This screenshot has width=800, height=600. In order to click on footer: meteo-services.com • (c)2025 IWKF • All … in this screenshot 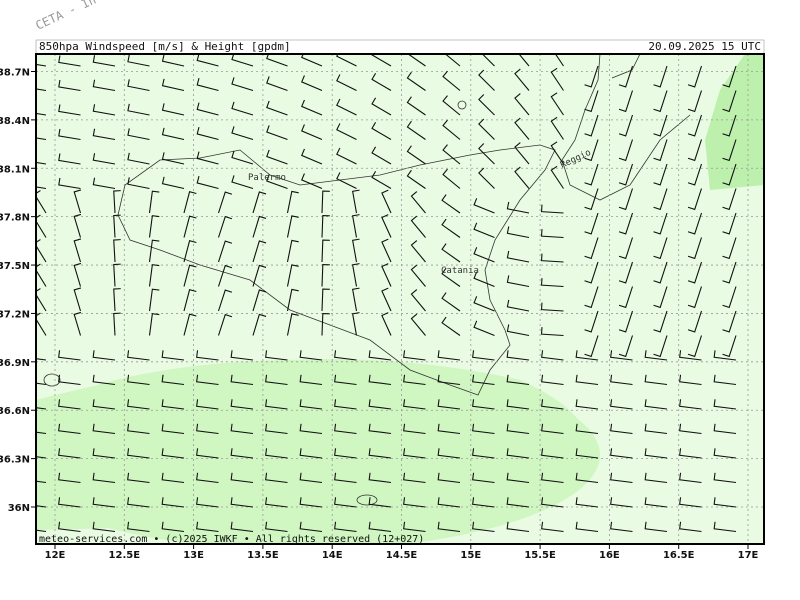, I will do `click(231, 539)`.